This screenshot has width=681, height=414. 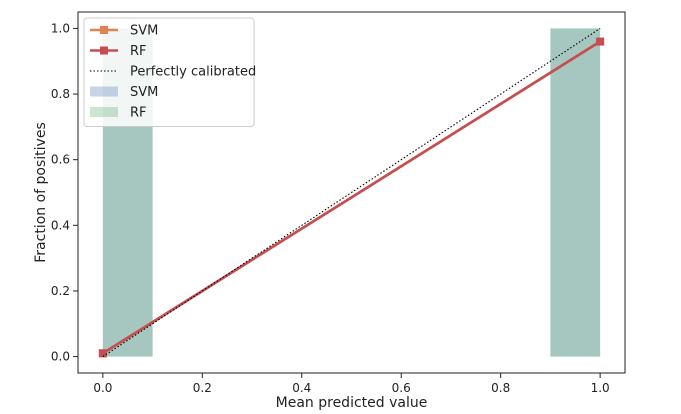 I want to click on y-tick-label-4: 0.8, so click(x=60, y=94).